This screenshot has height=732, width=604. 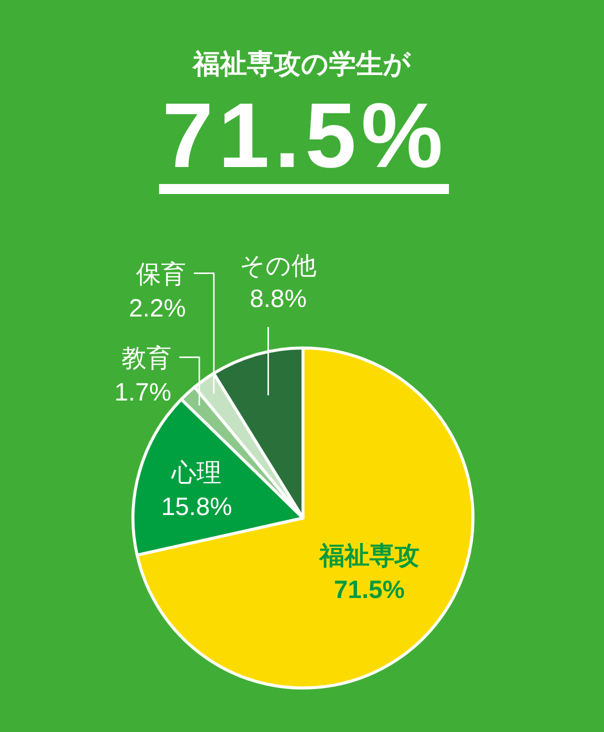 What do you see at coordinates (146, 358) in the screenshot?
I see `slice-label: 教育` at bounding box center [146, 358].